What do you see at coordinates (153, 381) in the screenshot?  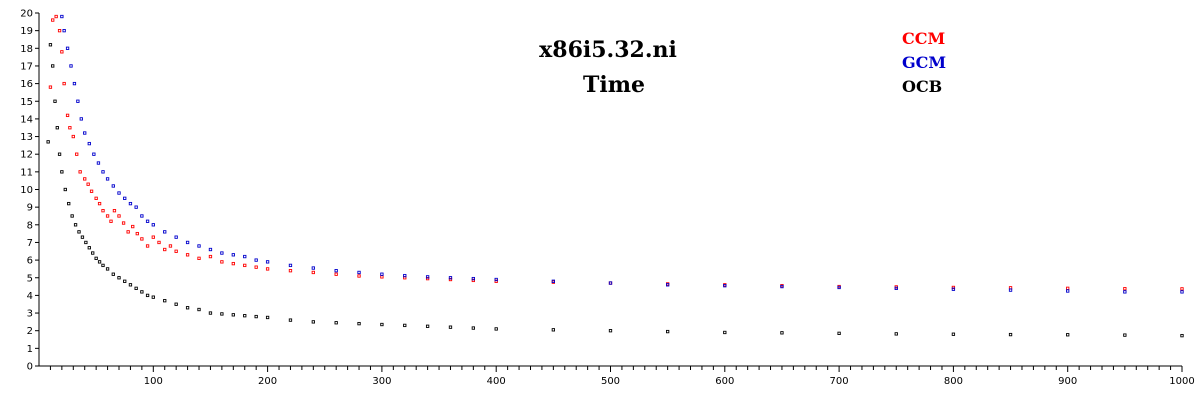 I see `x-tick-label-100: 100` at bounding box center [153, 381].